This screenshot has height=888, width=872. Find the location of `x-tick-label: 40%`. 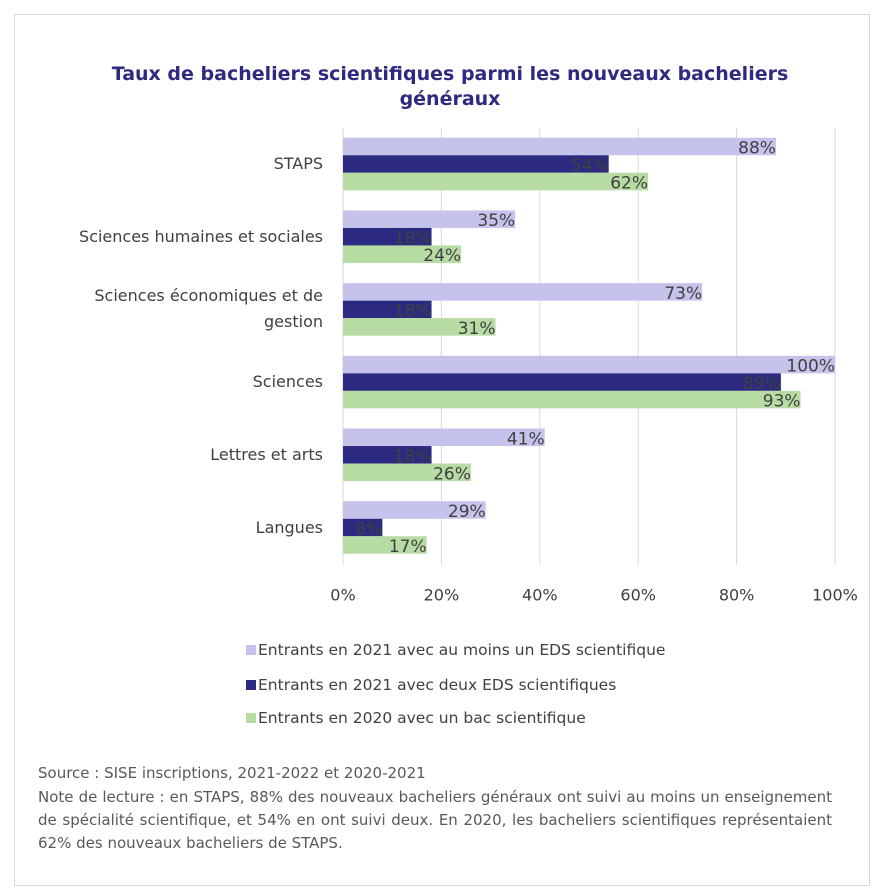

x-tick-label: 40% is located at coordinates (540, 595).